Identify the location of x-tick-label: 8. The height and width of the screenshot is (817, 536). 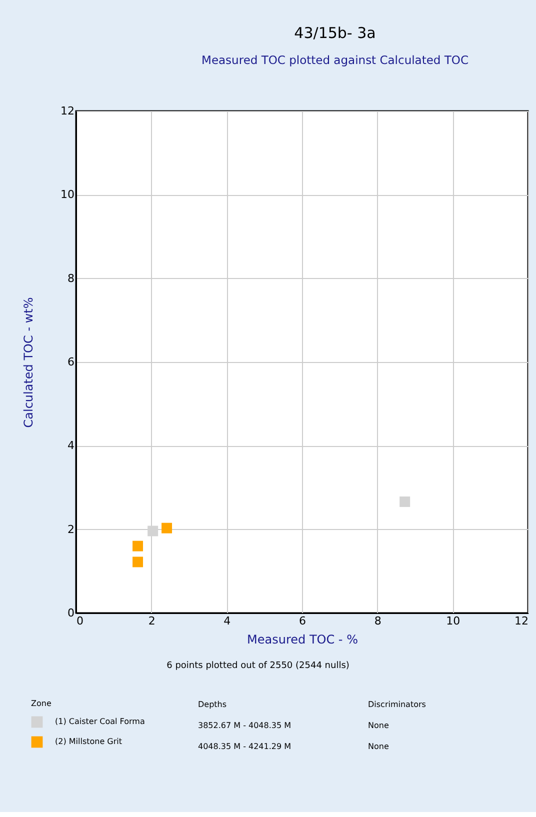
(378, 621).